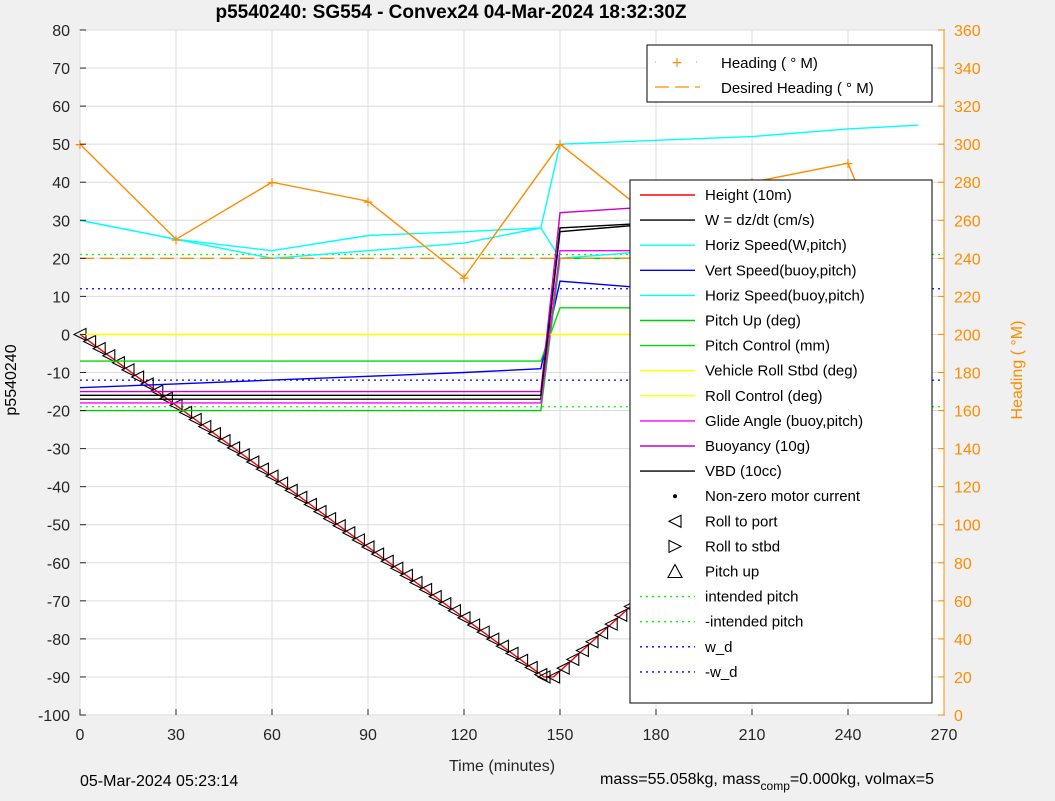 The width and height of the screenshot is (1055, 801). I want to click on legend-label: -intended pitch, so click(754, 622).